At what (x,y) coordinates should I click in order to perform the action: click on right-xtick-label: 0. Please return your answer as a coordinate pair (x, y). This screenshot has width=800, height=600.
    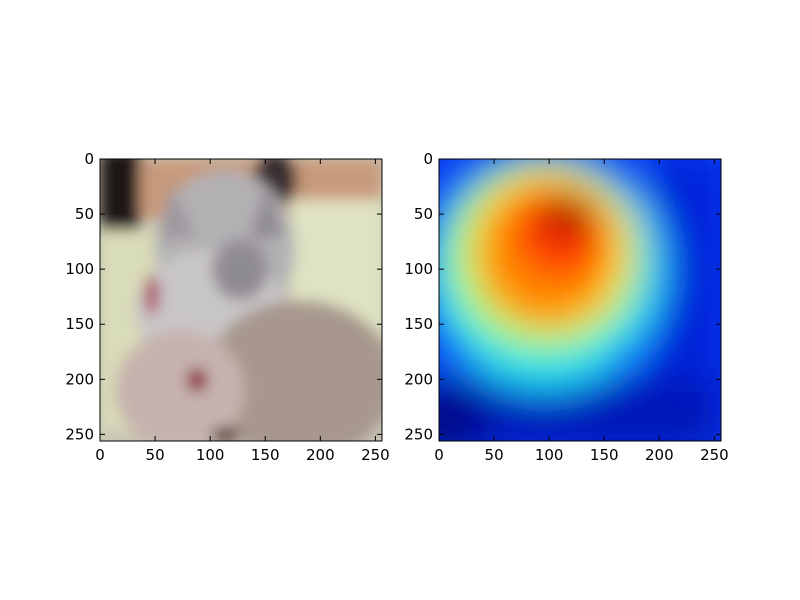
    Looking at the image, I should click on (439, 455).